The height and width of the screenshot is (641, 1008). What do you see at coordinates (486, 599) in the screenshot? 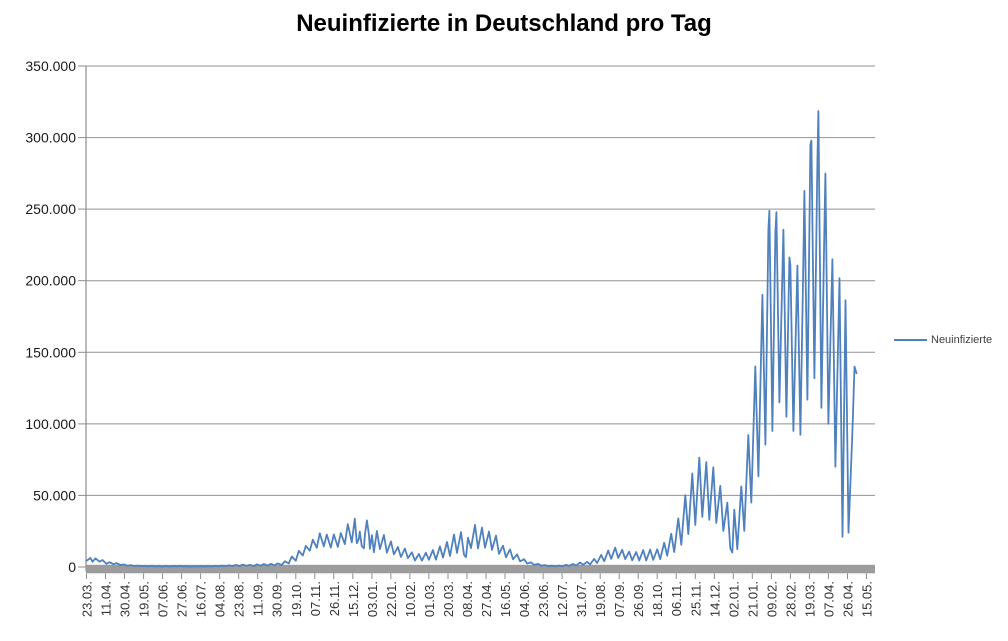
I see `x-axis-tick-label: 27.04.` at bounding box center [486, 599].